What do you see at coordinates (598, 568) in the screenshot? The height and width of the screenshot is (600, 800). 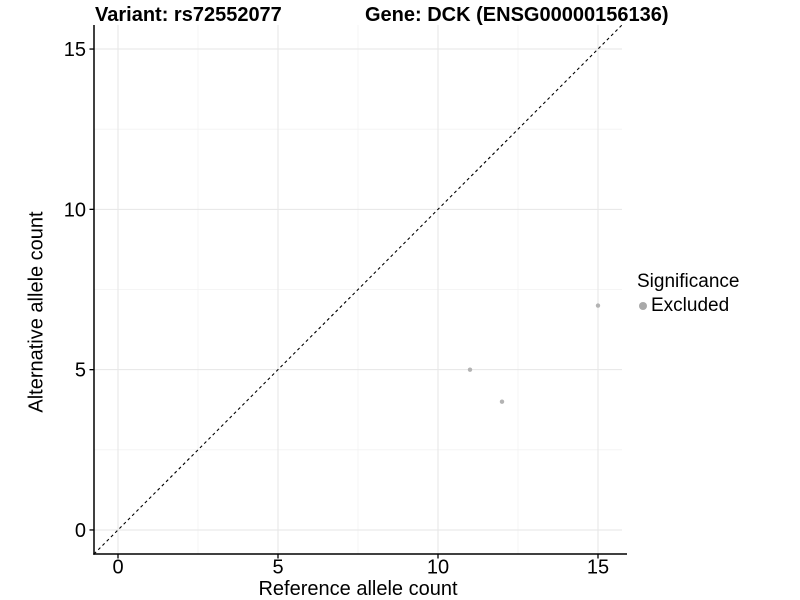 I see `x-tick-label: 15` at bounding box center [598, 568].